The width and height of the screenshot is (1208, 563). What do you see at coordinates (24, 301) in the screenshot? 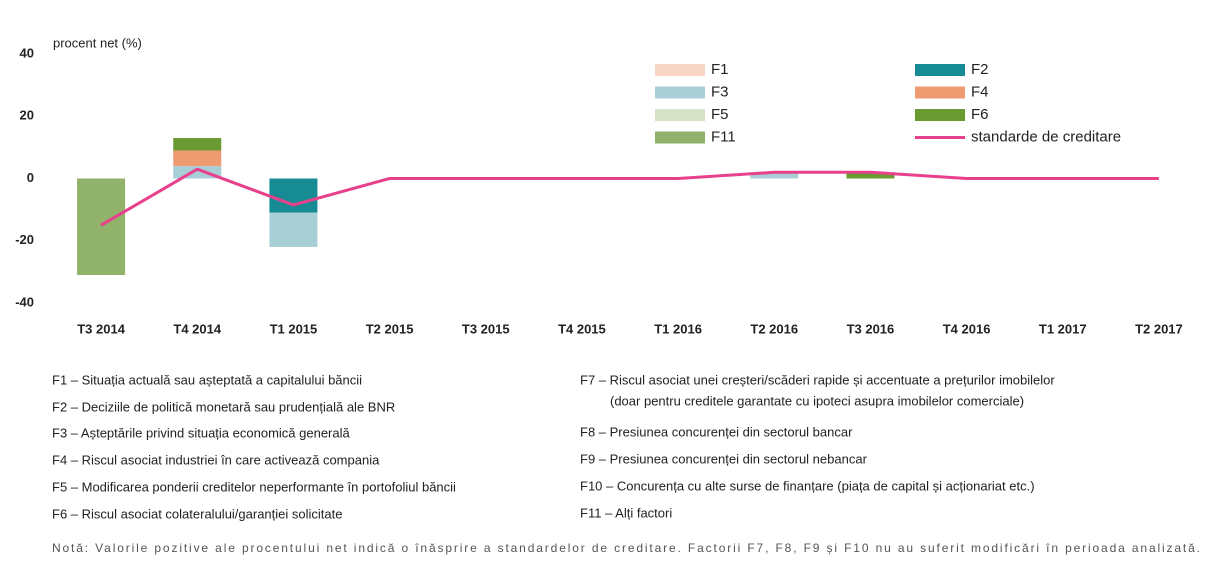
I see `y-tick-label: -40` at bounding box center [24, 301].